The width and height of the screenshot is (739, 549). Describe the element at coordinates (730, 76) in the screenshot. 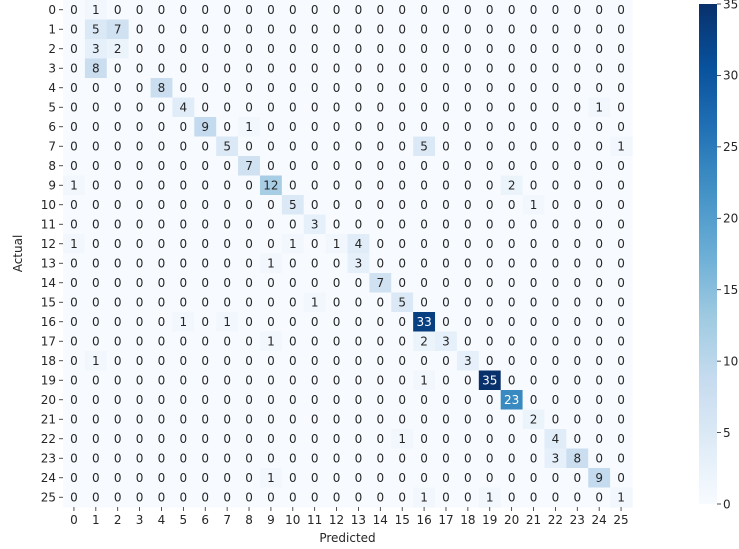

I see `colorbar-tick-label: 30` at that location.